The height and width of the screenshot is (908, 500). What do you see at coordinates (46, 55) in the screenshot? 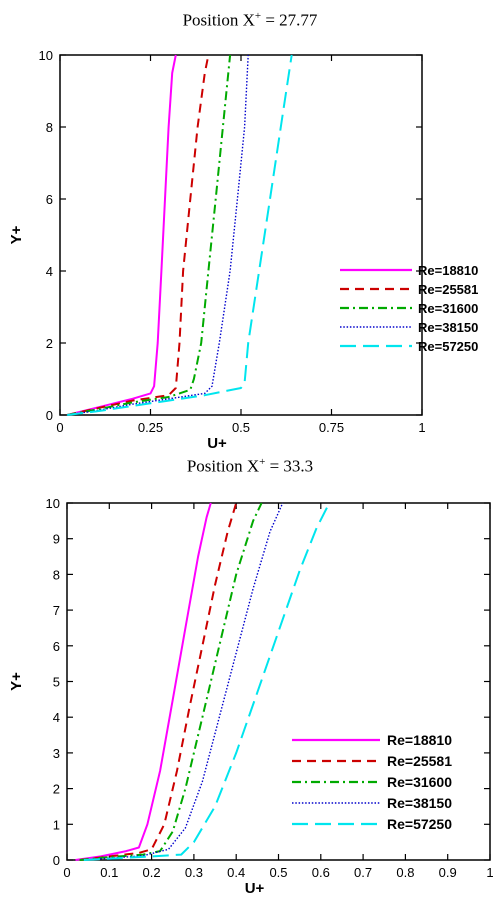
I see `chart-1-y-tick-label: 10` at bounding box center [46, 55].